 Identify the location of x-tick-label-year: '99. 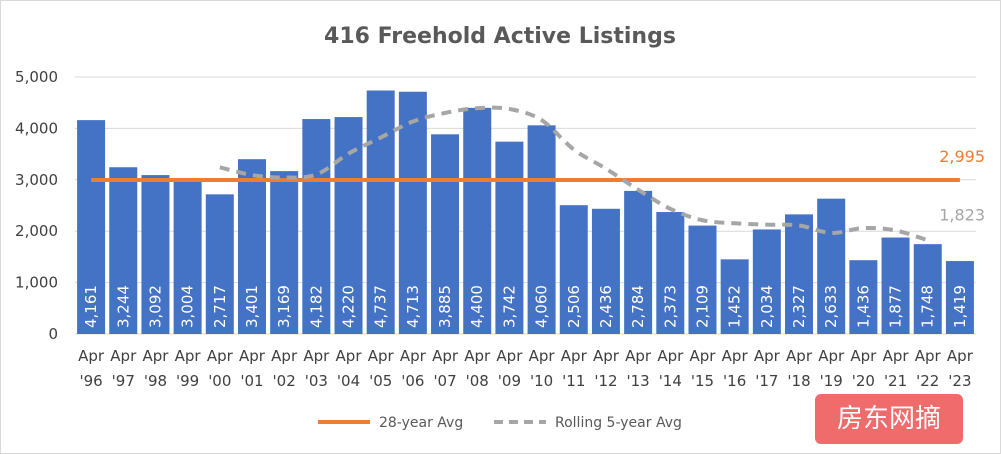
(187, 381).